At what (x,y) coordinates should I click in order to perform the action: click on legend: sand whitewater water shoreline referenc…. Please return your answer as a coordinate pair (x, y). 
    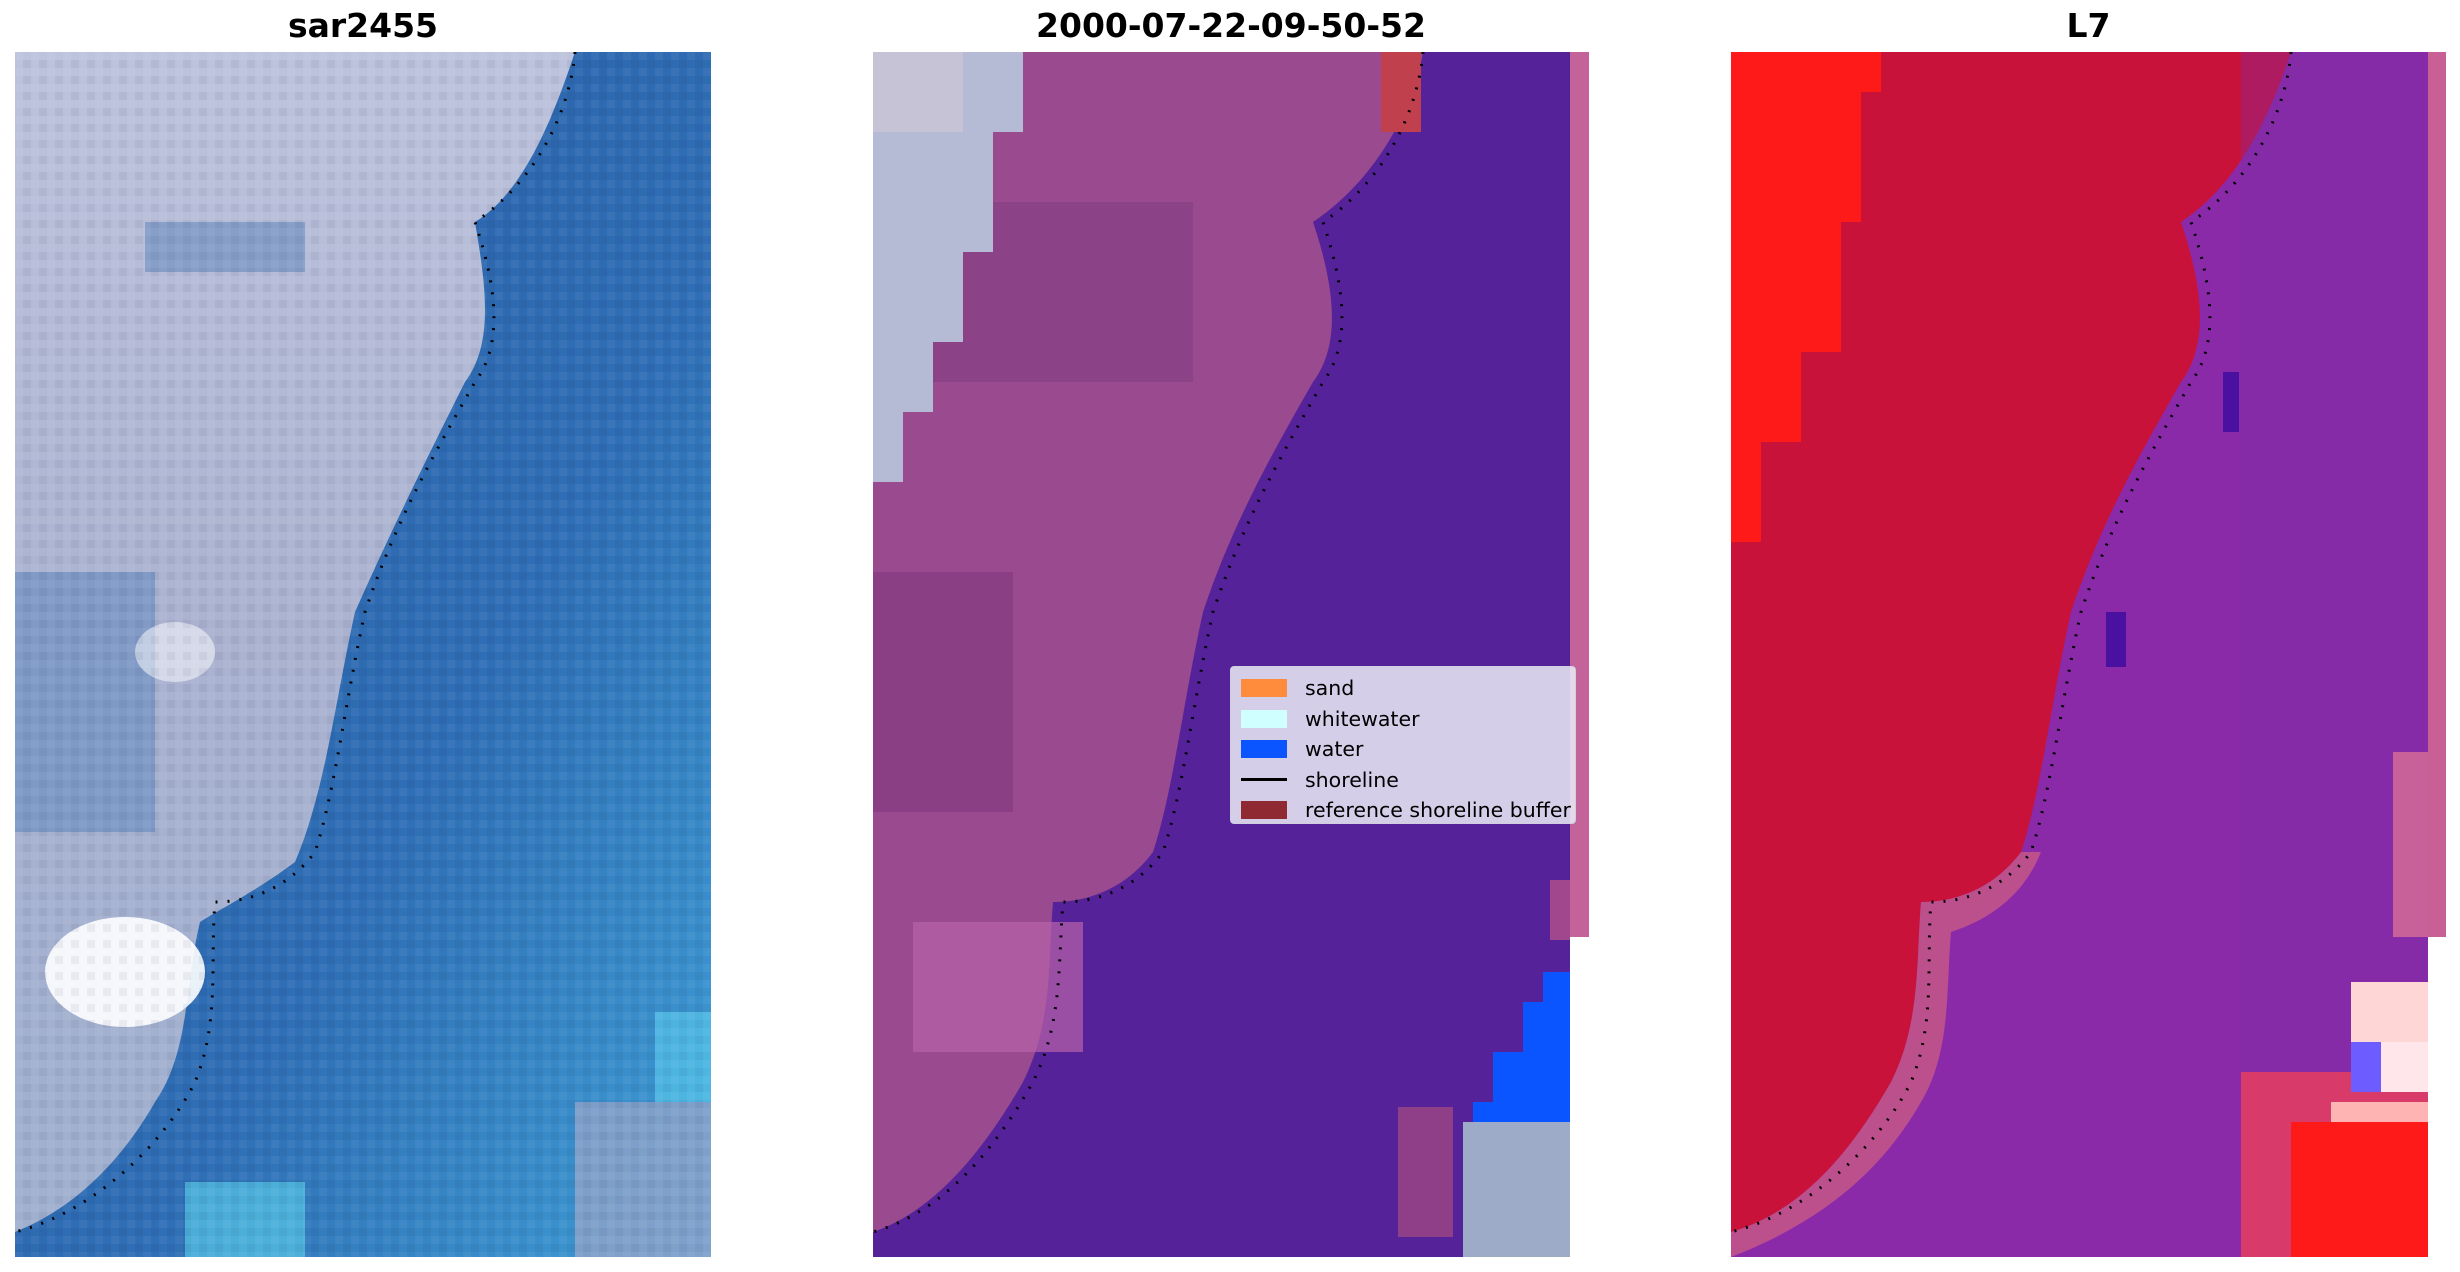
    Looking at the image, I should click on (1403, 745).